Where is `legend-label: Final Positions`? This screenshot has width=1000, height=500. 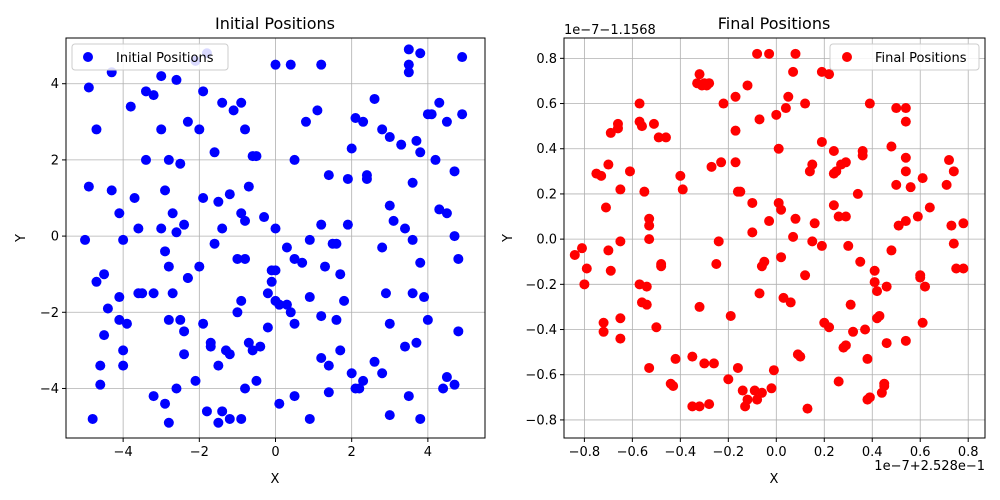 legend-label: Final Positions is located at coordinates (921, 58).